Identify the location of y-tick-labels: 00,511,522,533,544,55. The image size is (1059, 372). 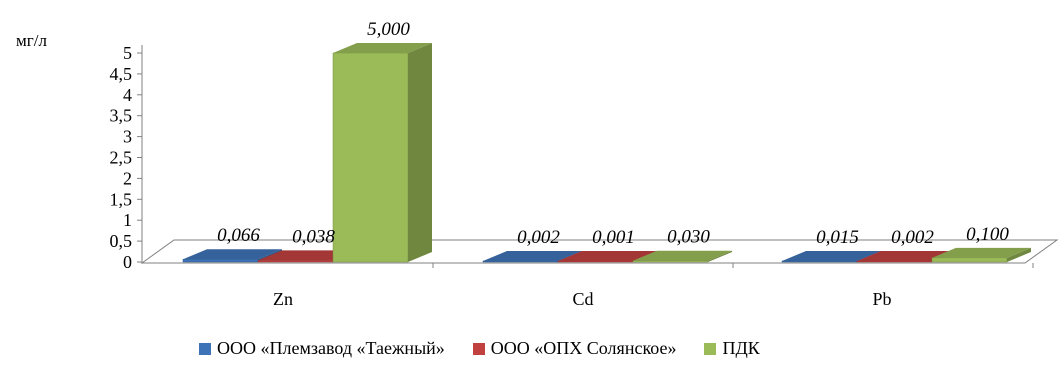
(126, 157).